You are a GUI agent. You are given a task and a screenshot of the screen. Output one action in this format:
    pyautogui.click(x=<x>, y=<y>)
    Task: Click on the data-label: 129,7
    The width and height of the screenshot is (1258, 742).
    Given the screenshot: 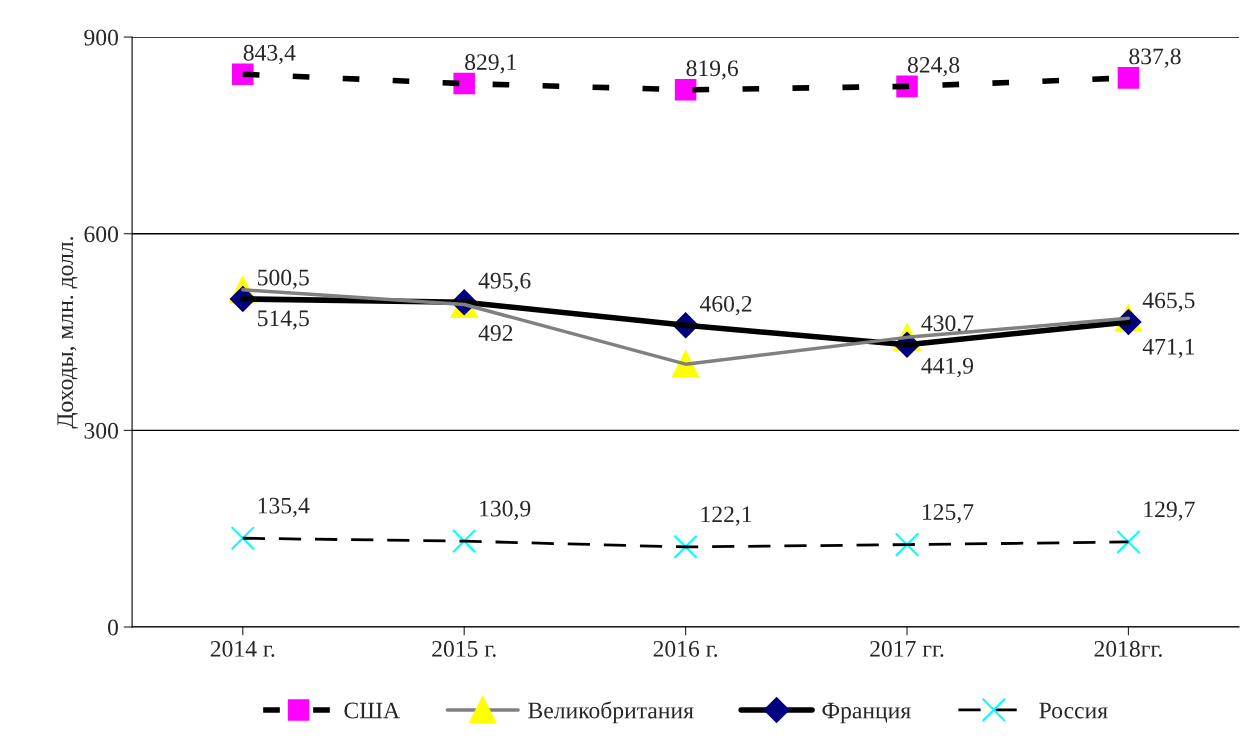 What is the action you would take?
    pyautogui.click(x=1169, y=511)
    